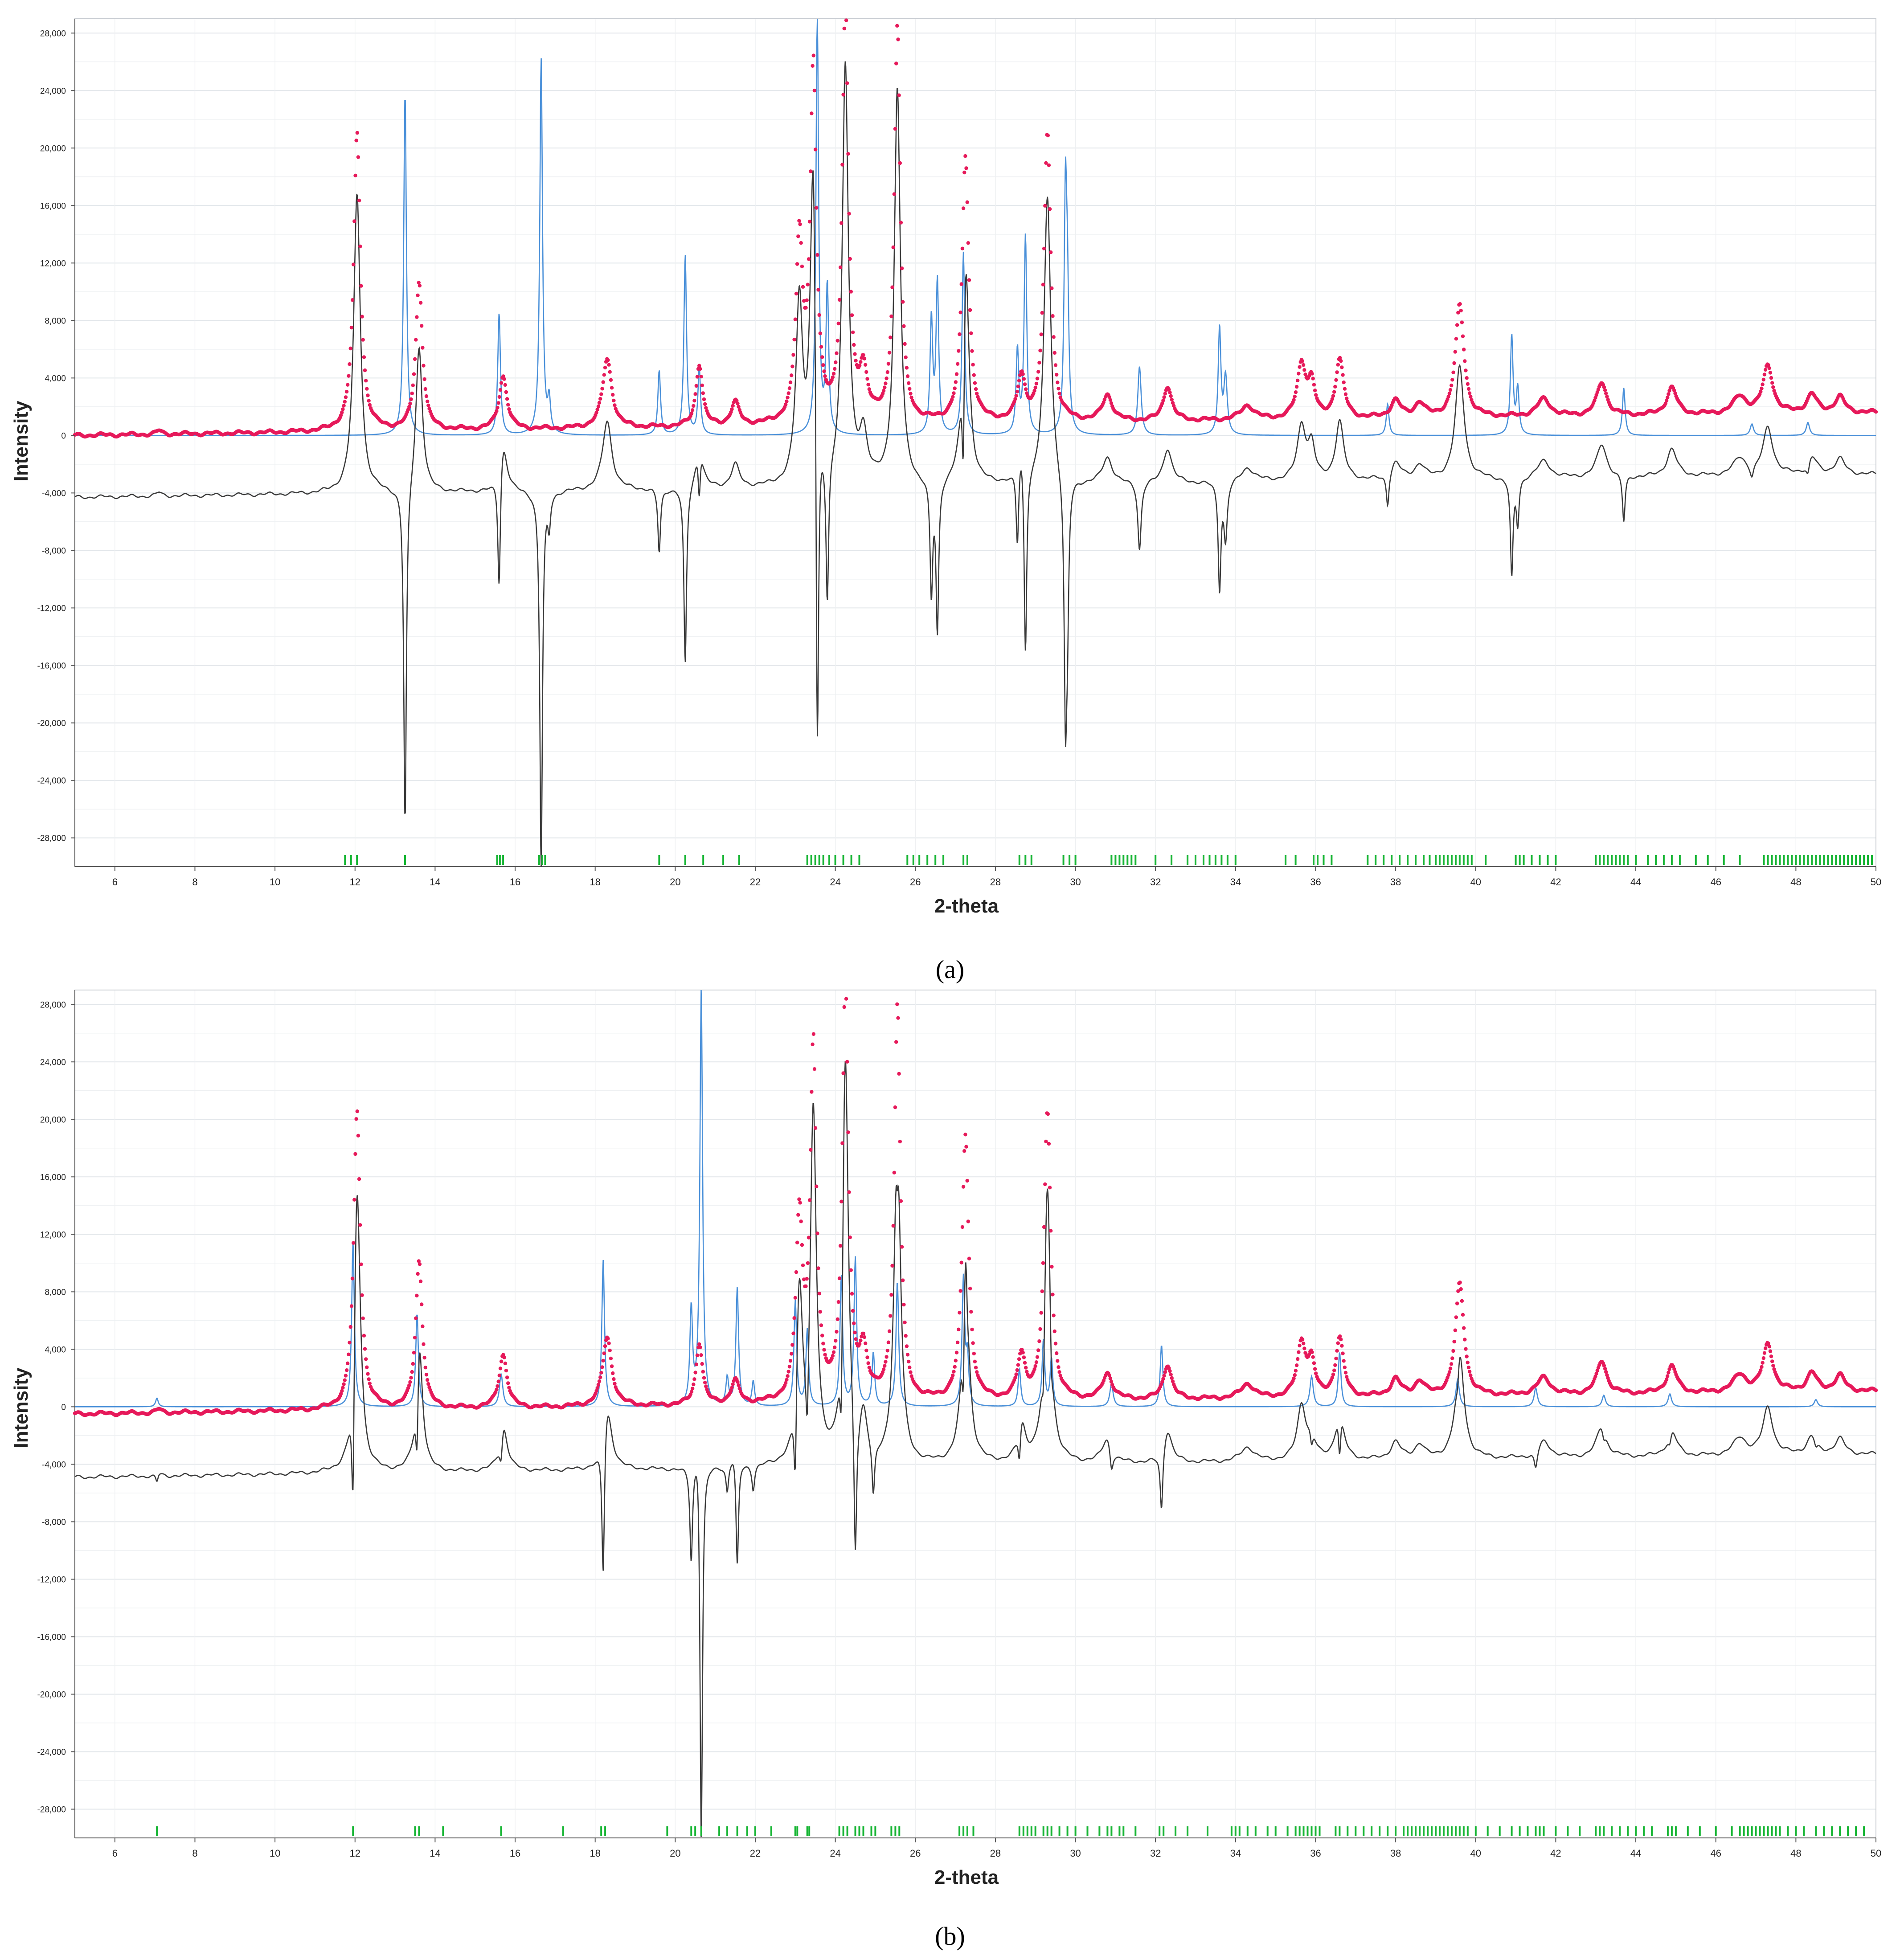 The image size is (1900, 1960). Describe the element at coordinates (51, 723) in the screenshot. I see `y-tick-label: -20,000` at that location.